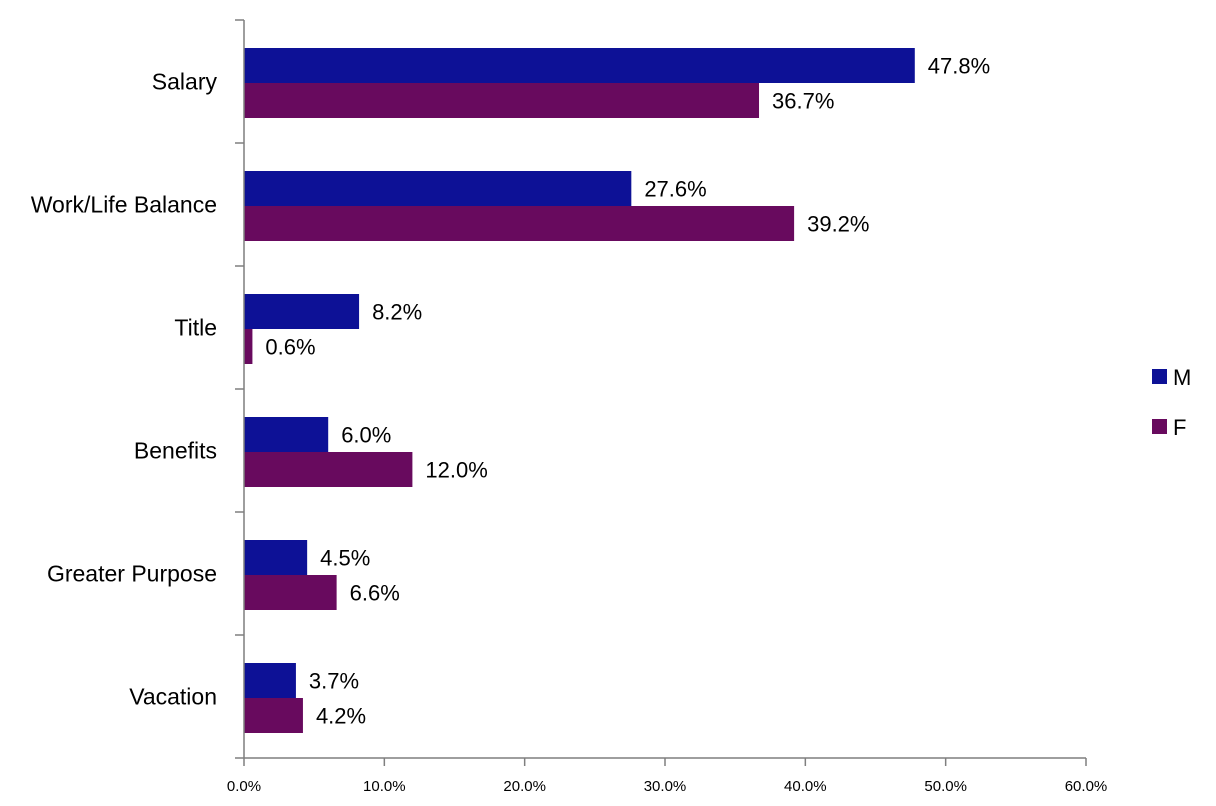 The height and width of the screenshot is (806, 1216). What do you see at coordinates (345, 558) in the screenshot?
I see `data-label-m-4: 4.5%` at bounding box center [345, 558].